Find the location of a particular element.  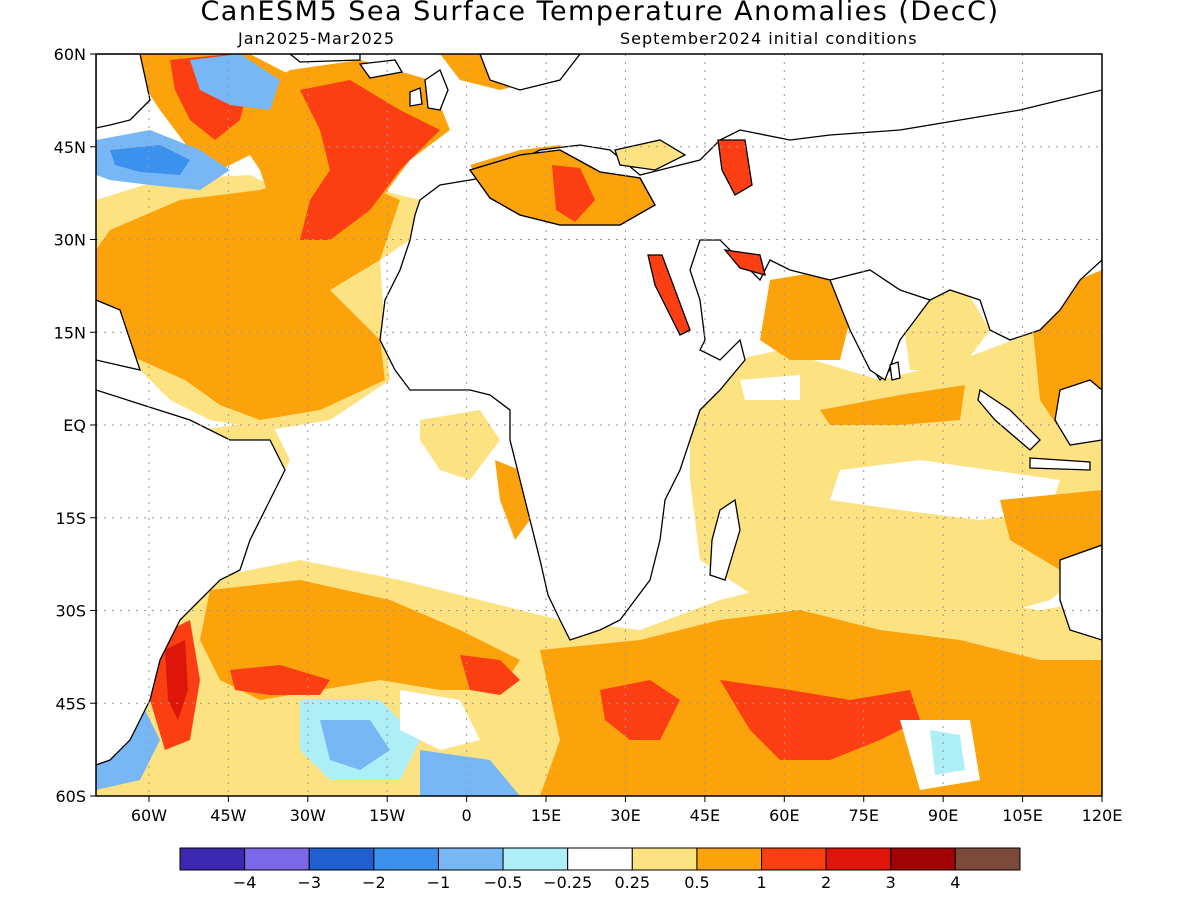

water-caspian is located at coordinates (735, 167).